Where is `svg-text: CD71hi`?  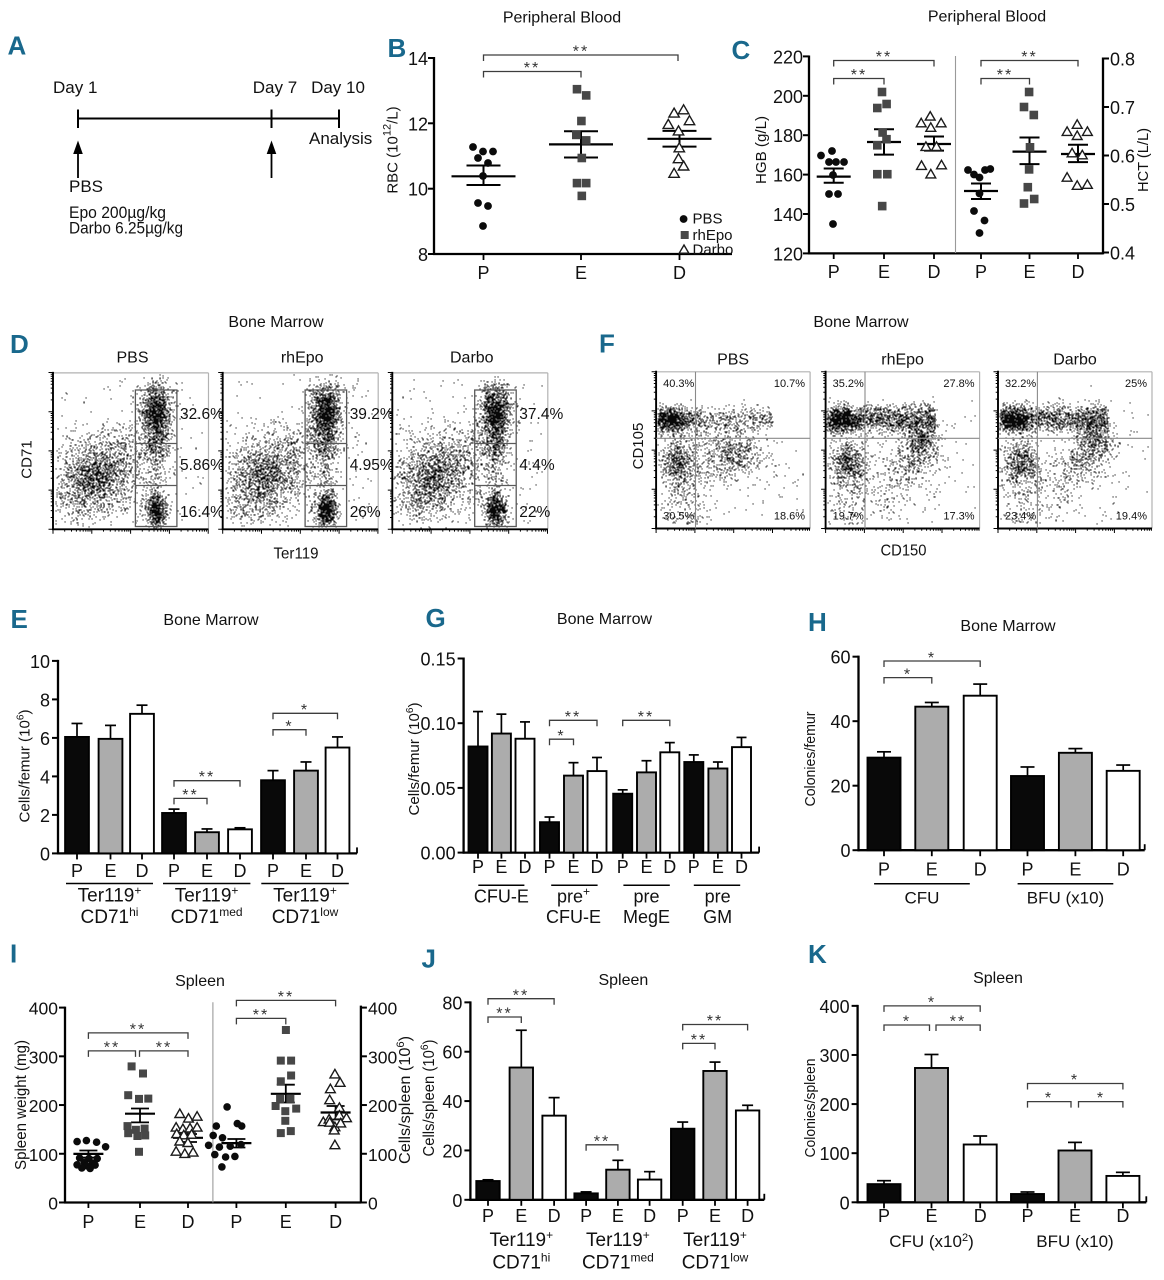
svg-text: CD71hi is located at coordinates (521, 1262).